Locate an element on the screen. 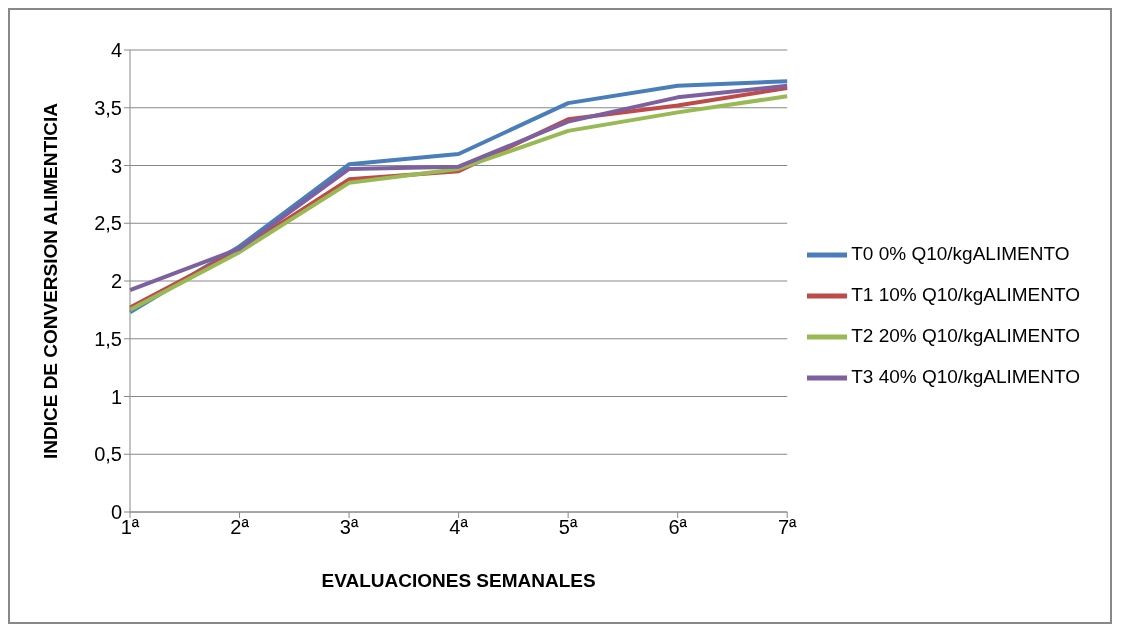  x-tick-label: 3ª is located at coordinates (349, 527).